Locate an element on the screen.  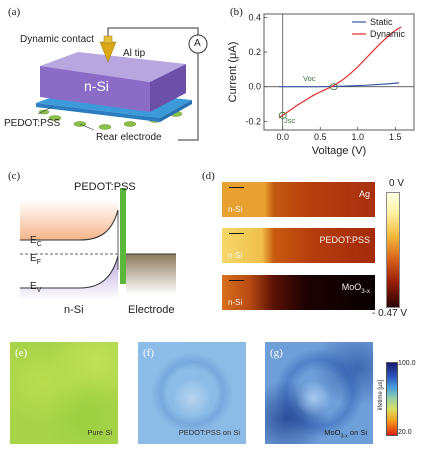
plot-frame is located at coordinates (339, 72).